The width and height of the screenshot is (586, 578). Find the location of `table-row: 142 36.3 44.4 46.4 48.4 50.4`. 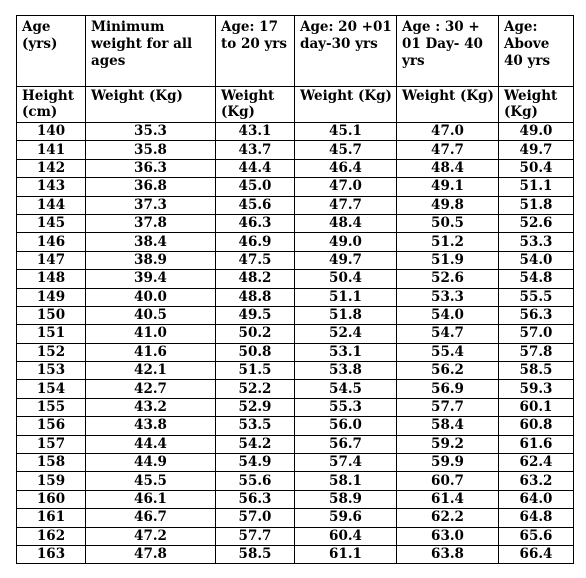

table-row: 142 36.3 44.4 46.4 48.4 50.4 is located at coordinates (295, 168).